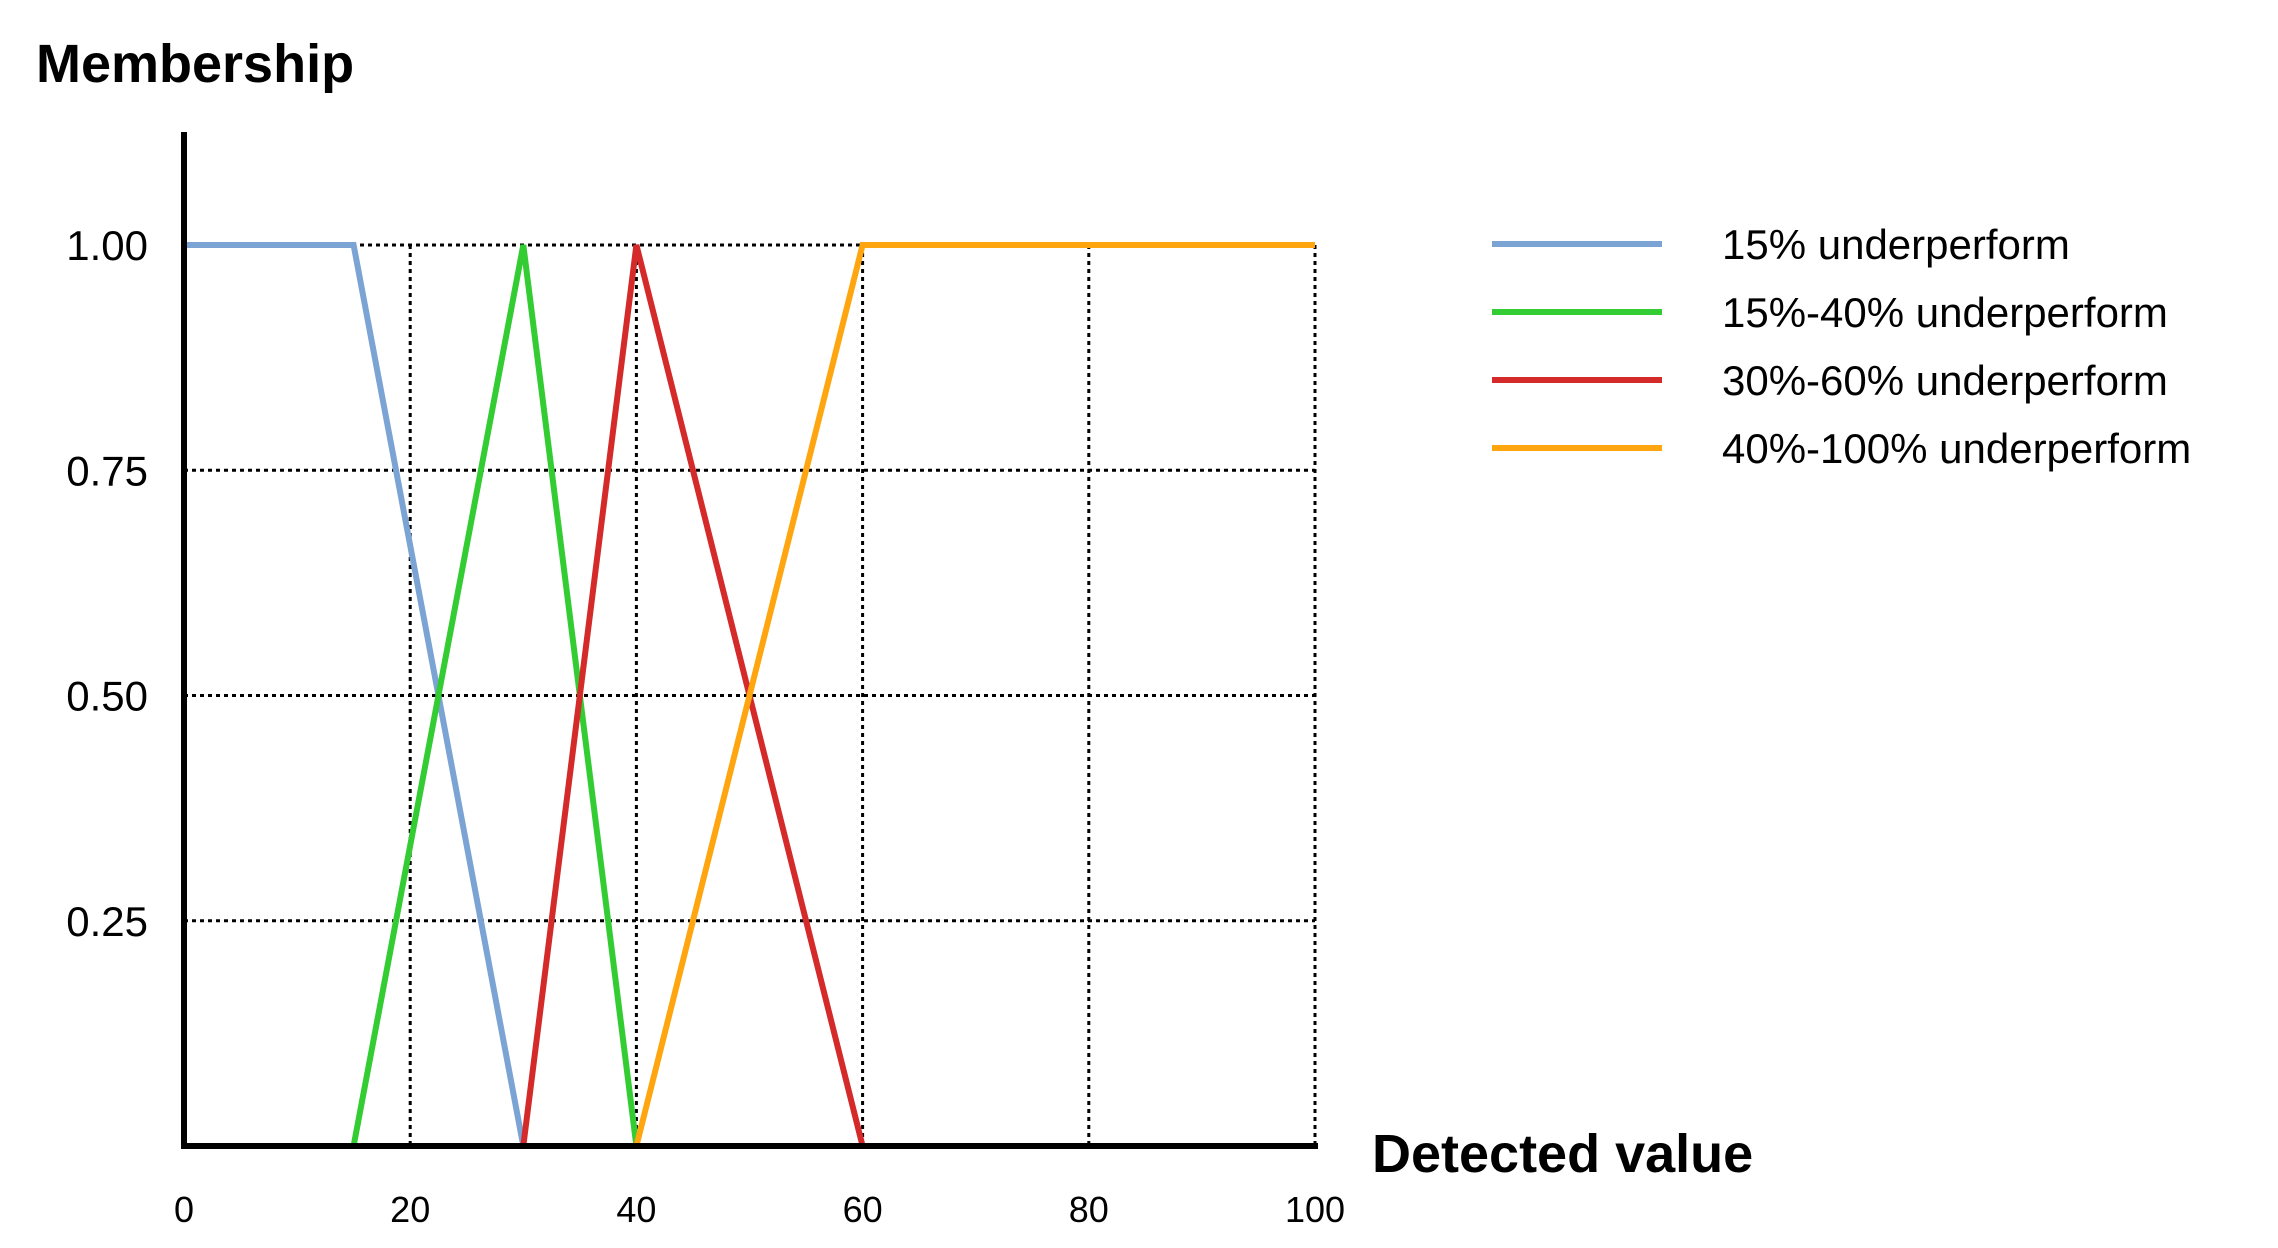  What do you see at coordinates (1945, 380) in the screenshot?
I see `legend-label-3: 30%-60% underperform` at bounding box center [1945, 380].